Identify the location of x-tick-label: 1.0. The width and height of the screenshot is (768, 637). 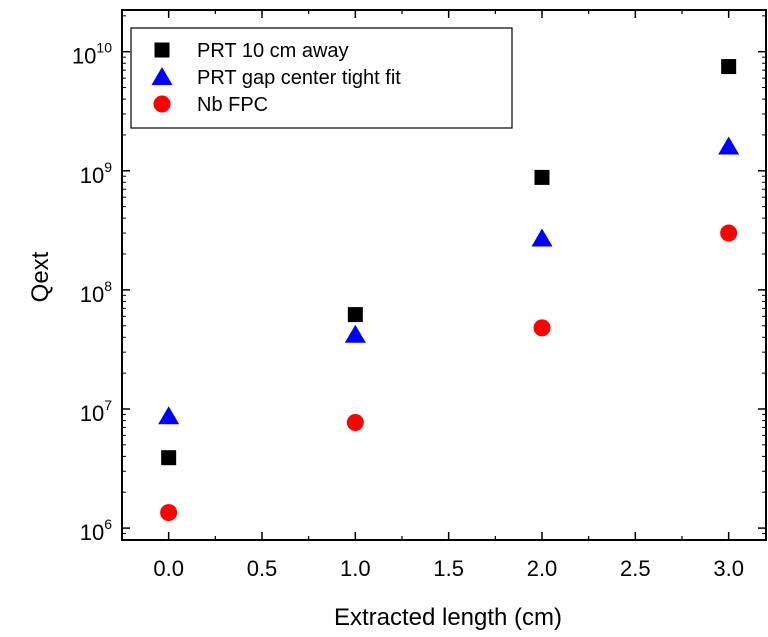
(355, 568).